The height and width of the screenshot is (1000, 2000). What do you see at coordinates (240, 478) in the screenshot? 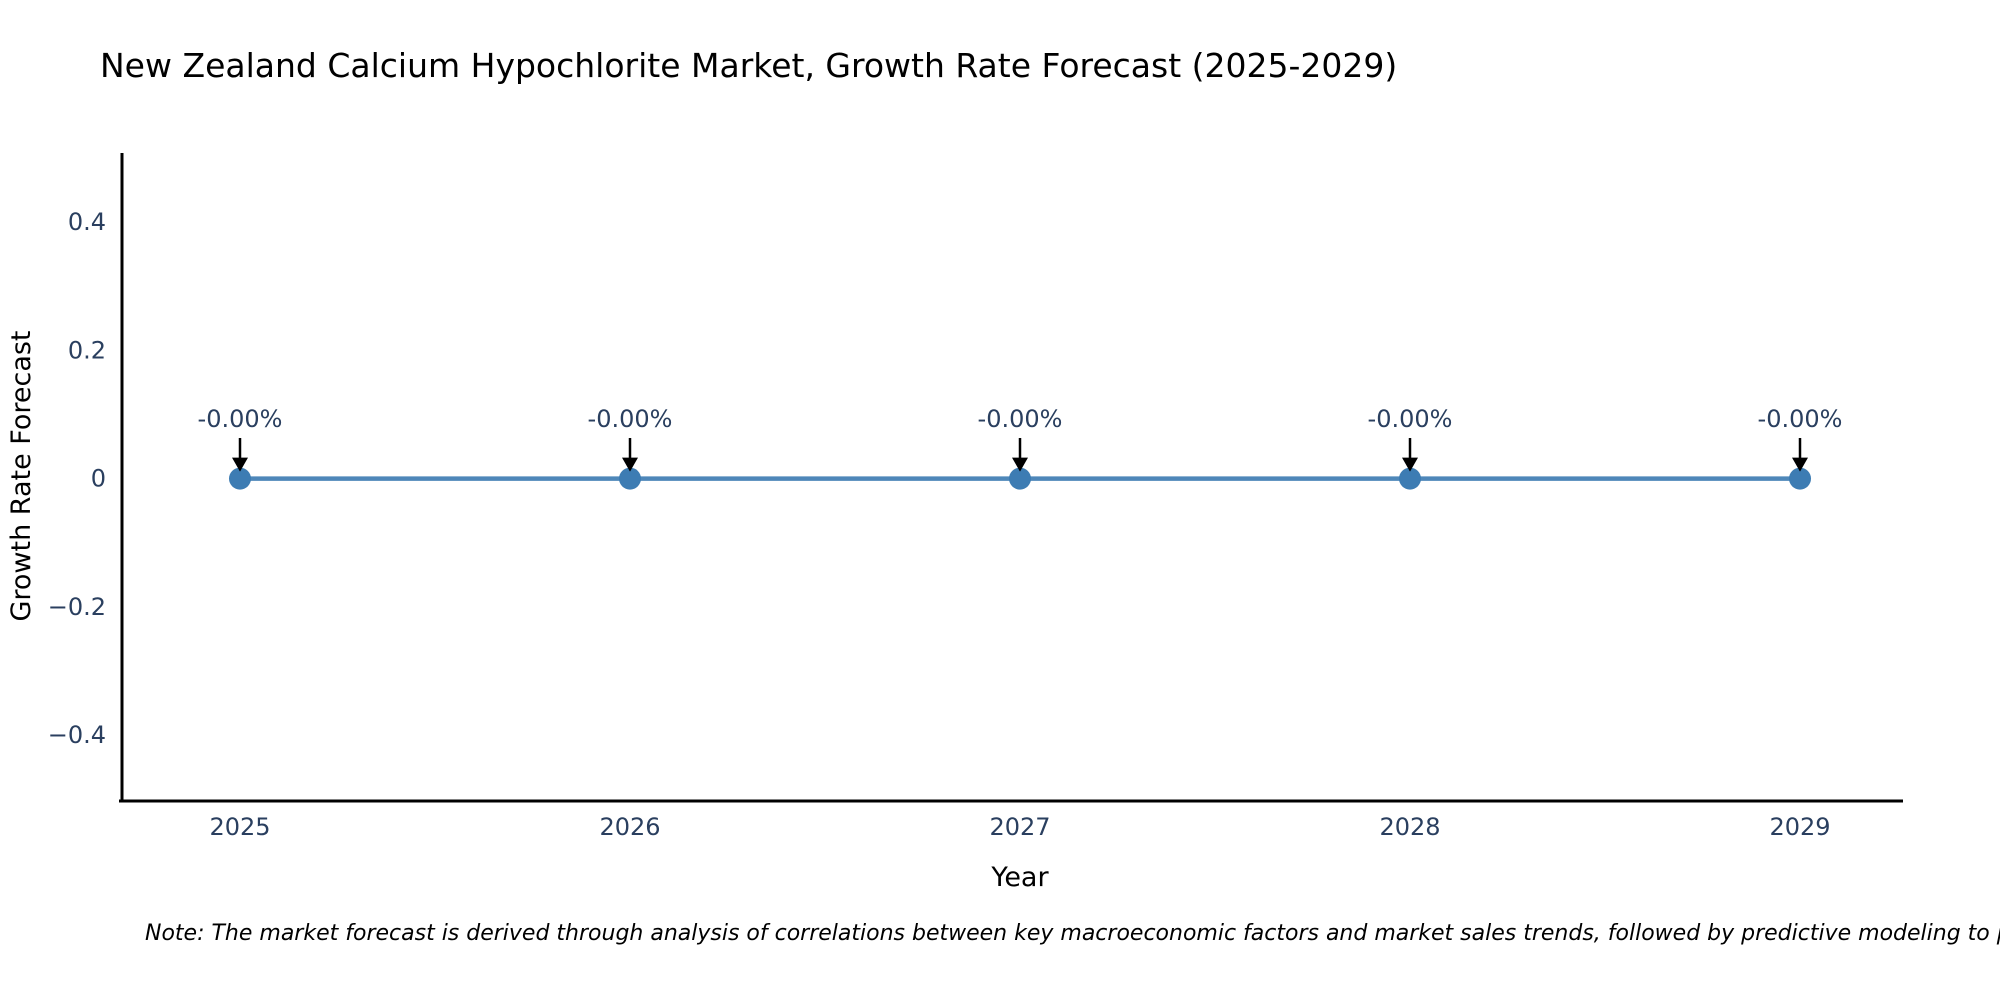
I see `data-point-2025` at bounding box center [240, 478].